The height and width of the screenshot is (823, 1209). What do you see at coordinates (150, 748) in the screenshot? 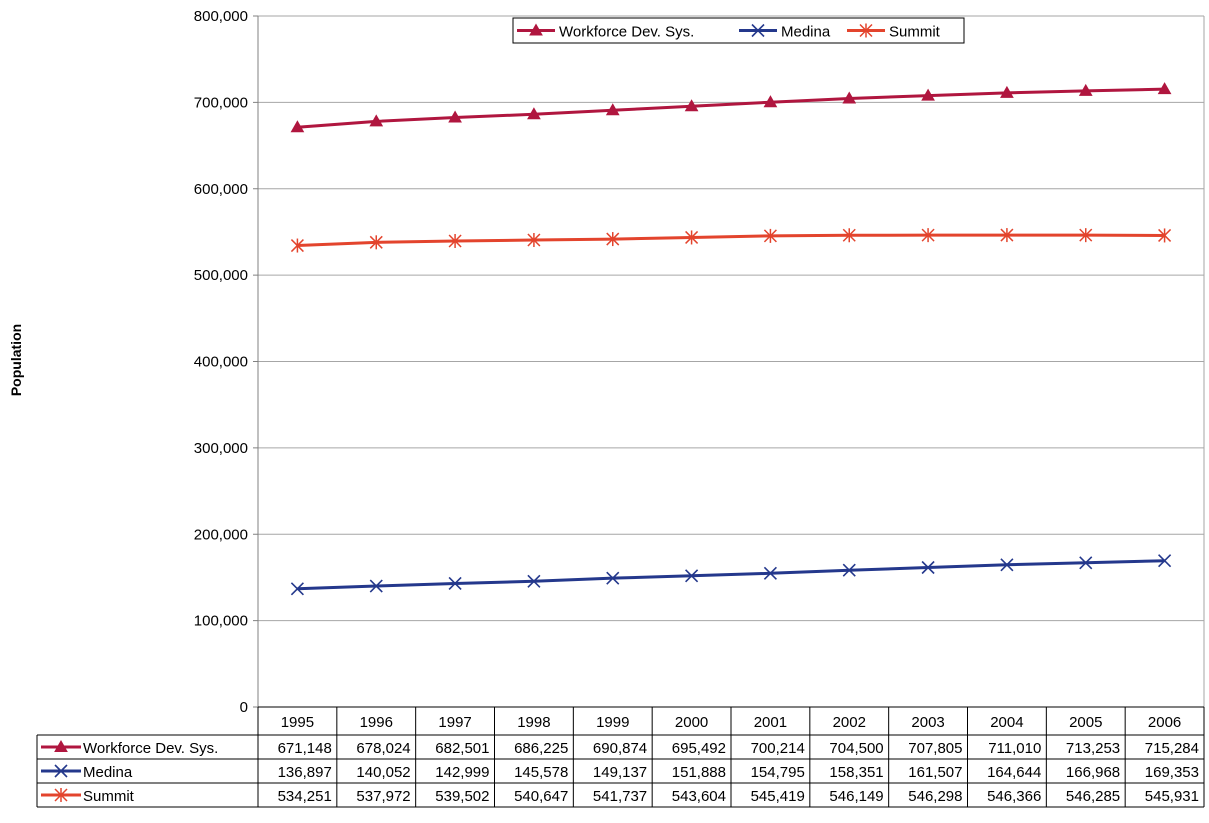
I see `row-series-name: Workforce Dev. Sys.` at bounding box center [150, 748].